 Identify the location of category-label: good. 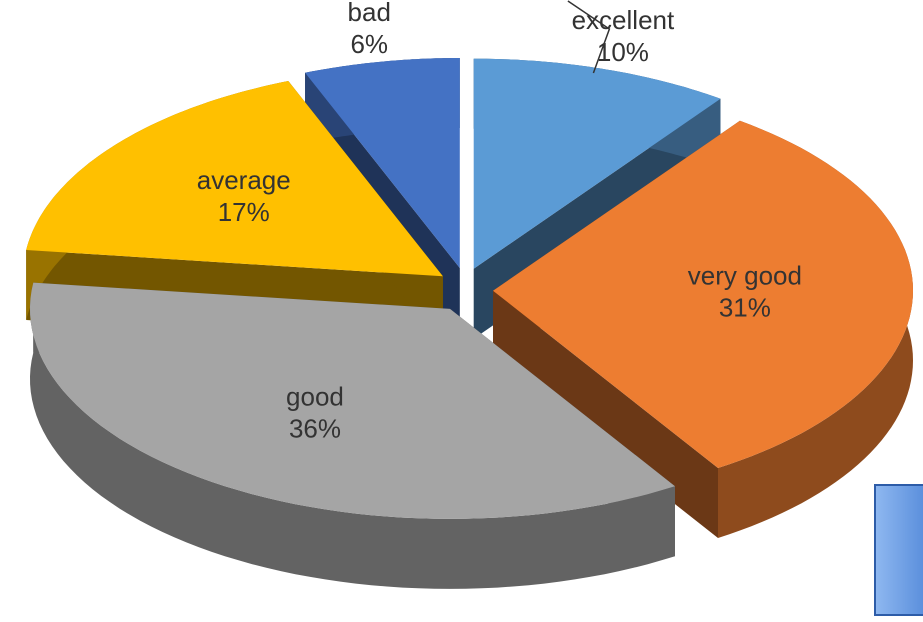
(315, 396).